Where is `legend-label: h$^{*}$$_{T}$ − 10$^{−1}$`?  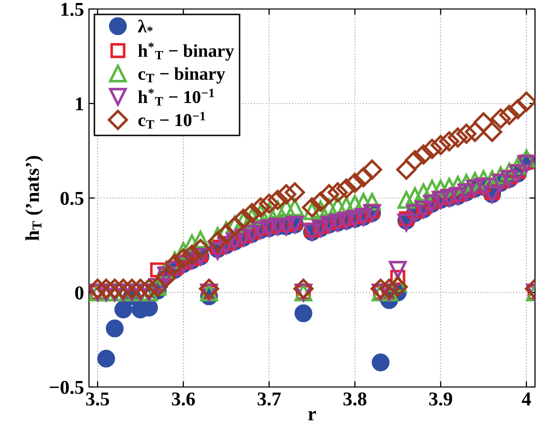 legend-label: h$^{*}$$_{T}$ − 10$^{−1}$ is located at coordinates (176, 97).